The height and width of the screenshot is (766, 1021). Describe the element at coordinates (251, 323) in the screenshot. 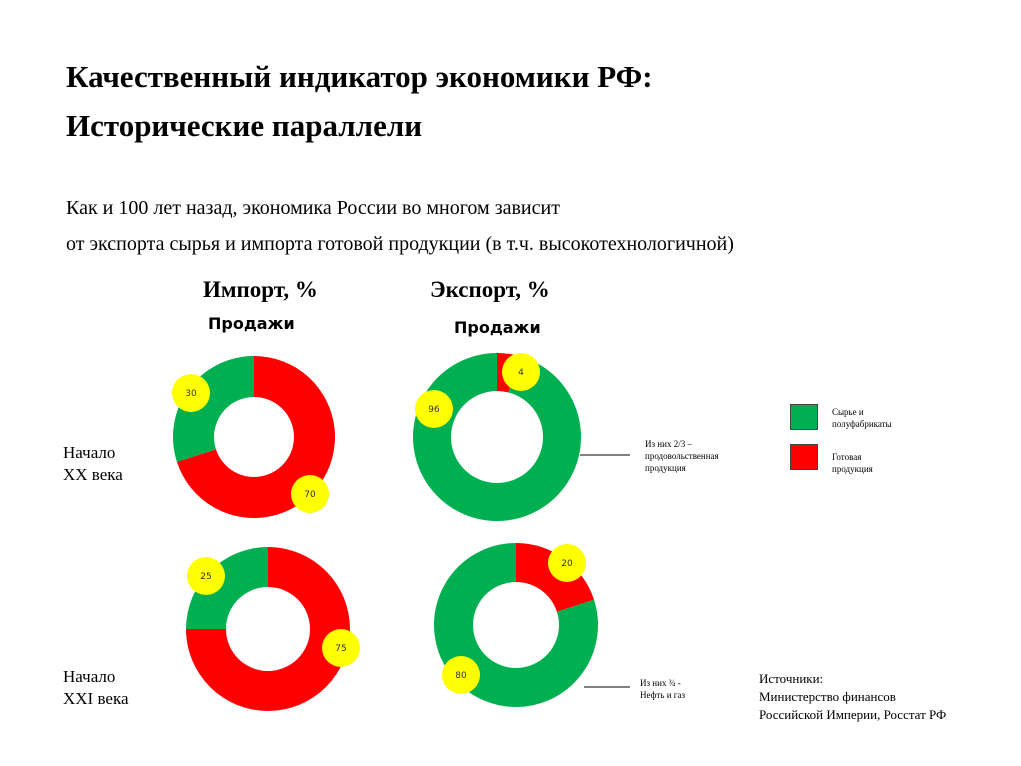

I see `import-sales-label: Продажи` at that location.